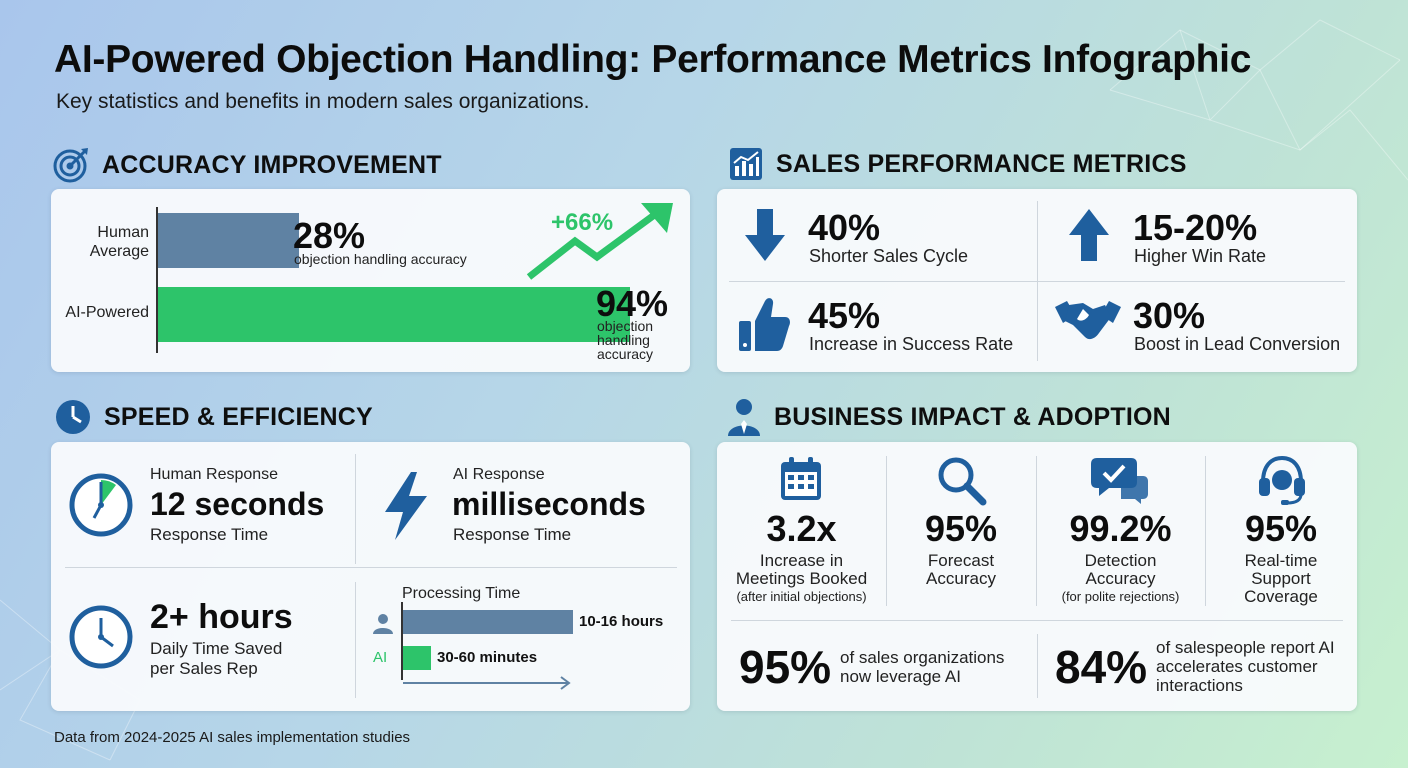  I want to click on success-rate-label: Increase in Success Rate, so click(911, 344).